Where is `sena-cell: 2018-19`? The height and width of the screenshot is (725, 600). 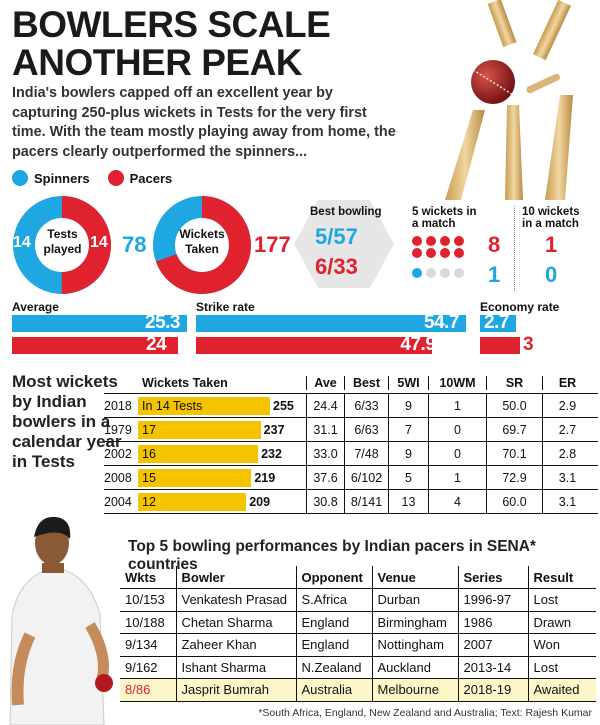
sena-cell: 2018-19 is located at coordinates (492, 690).